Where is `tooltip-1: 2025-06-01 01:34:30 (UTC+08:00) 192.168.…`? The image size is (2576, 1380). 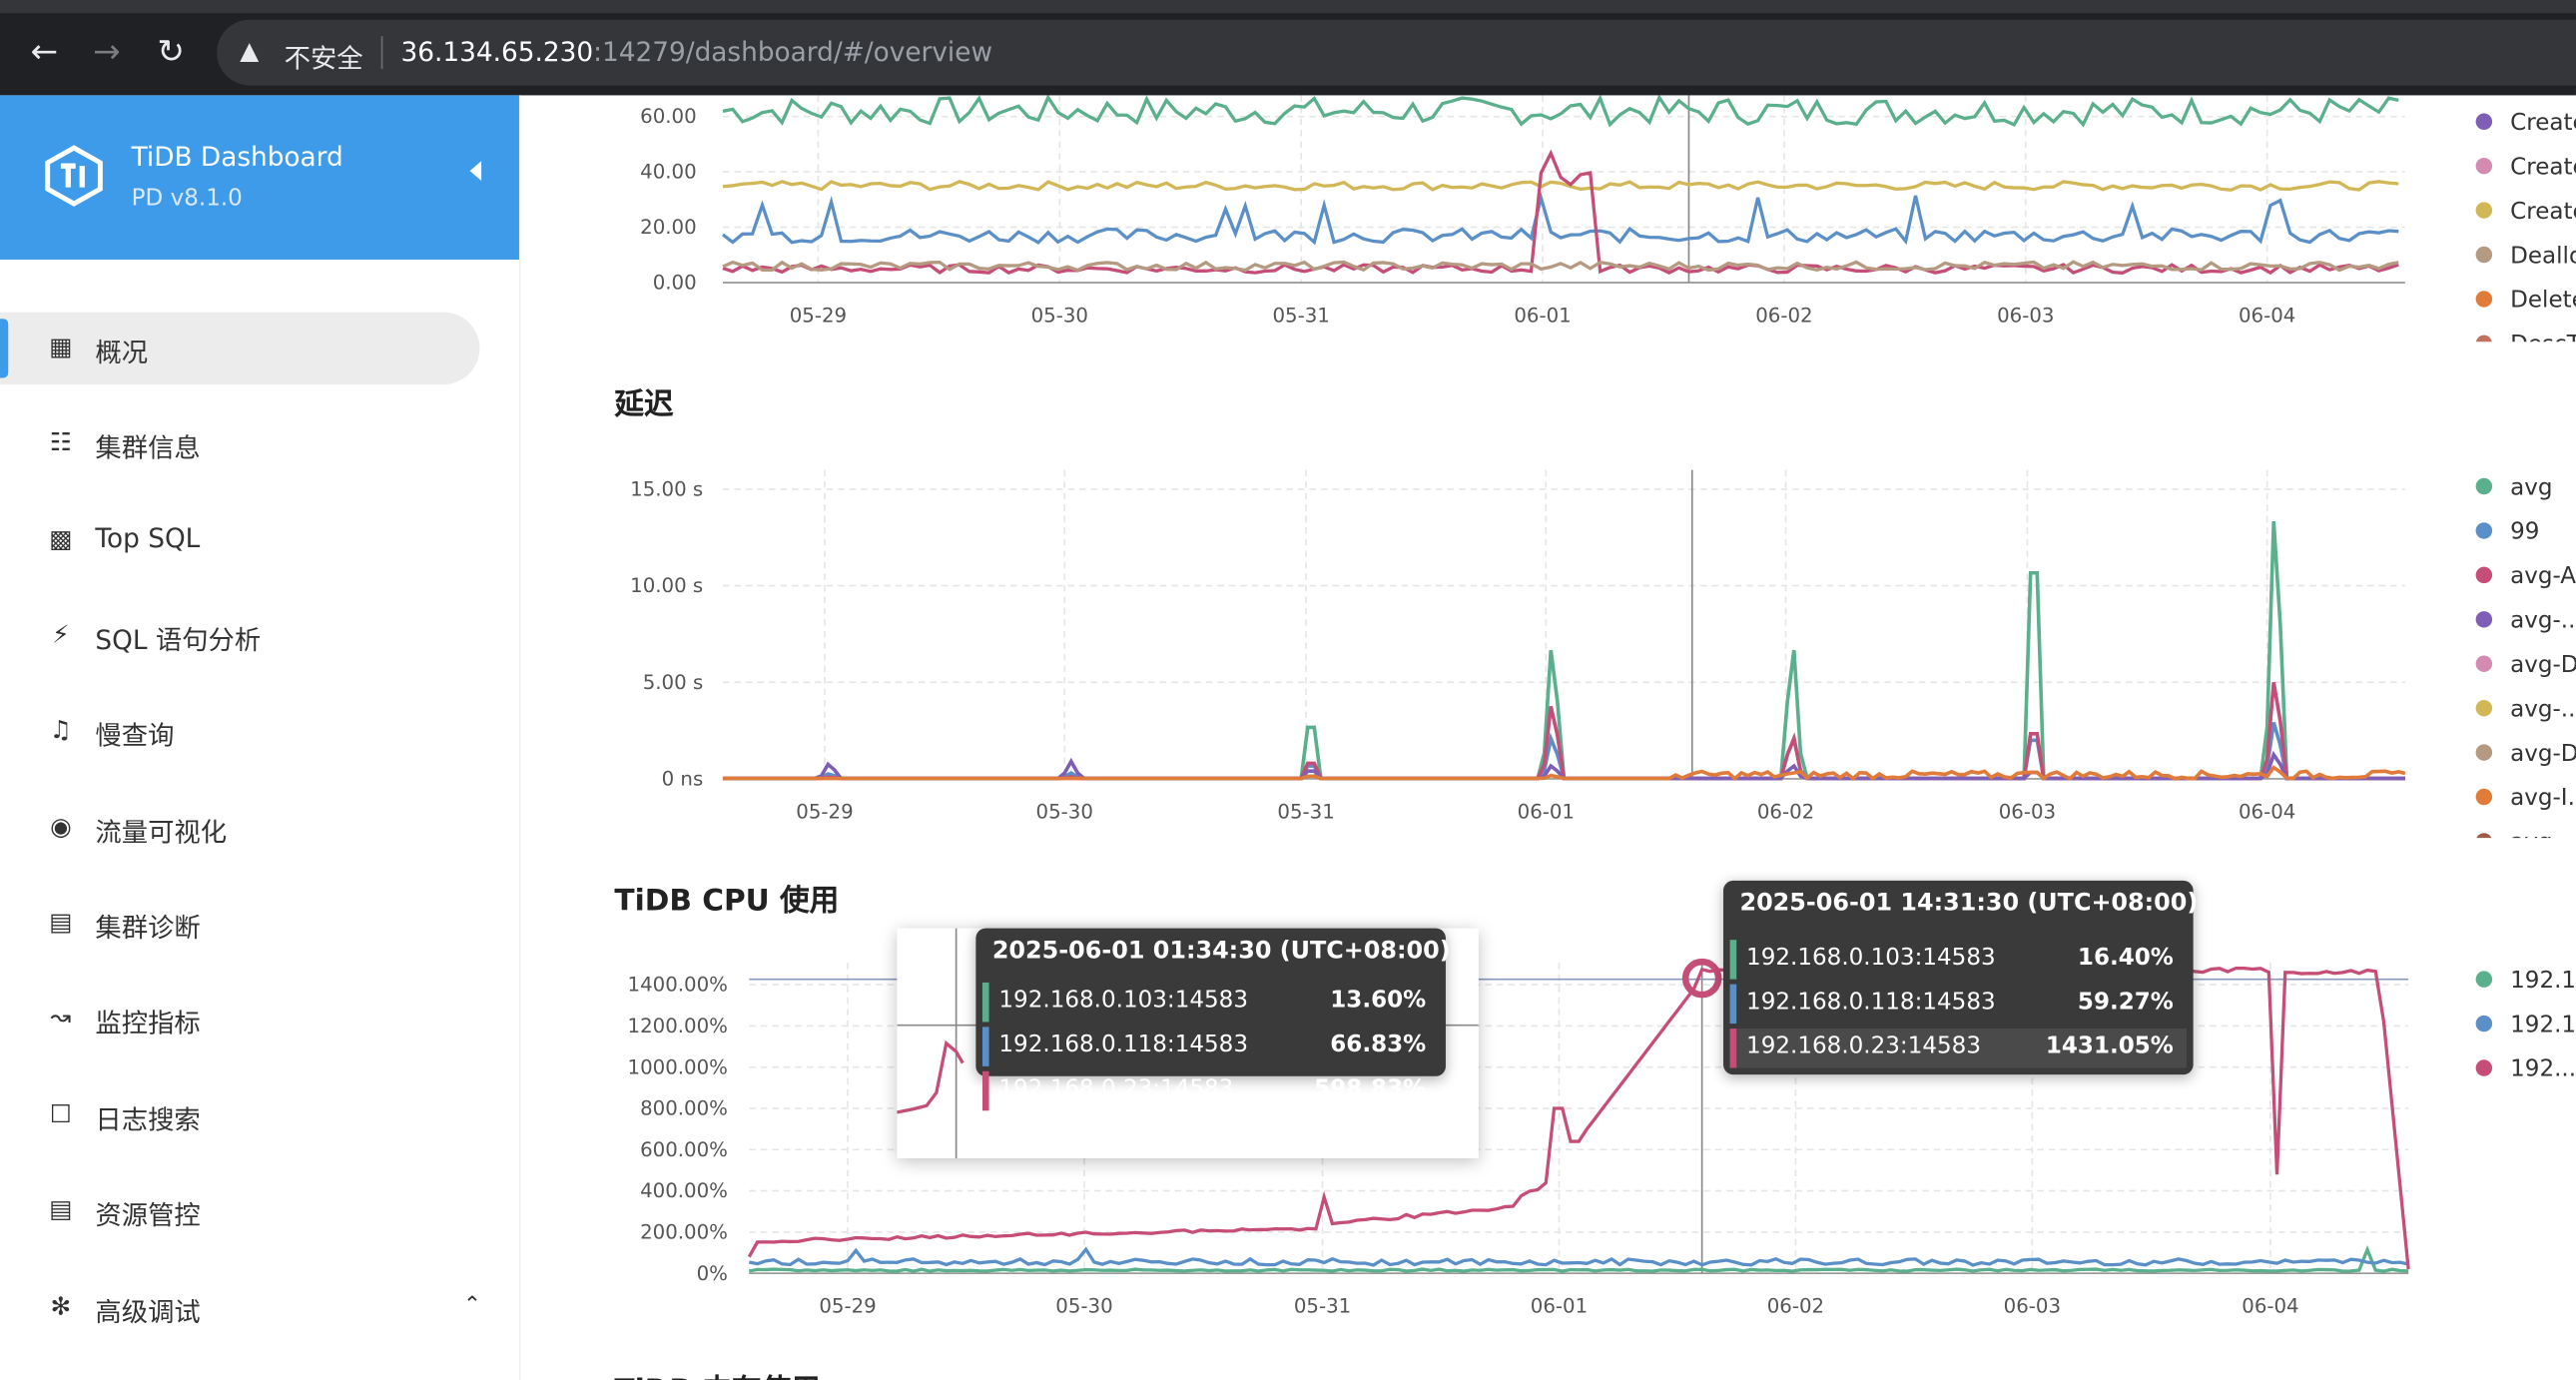 tooltip-1: 2025-06-01 01:34:30 (UTC+08:00) 192.168.… is located at coordinates (1213, 1019).